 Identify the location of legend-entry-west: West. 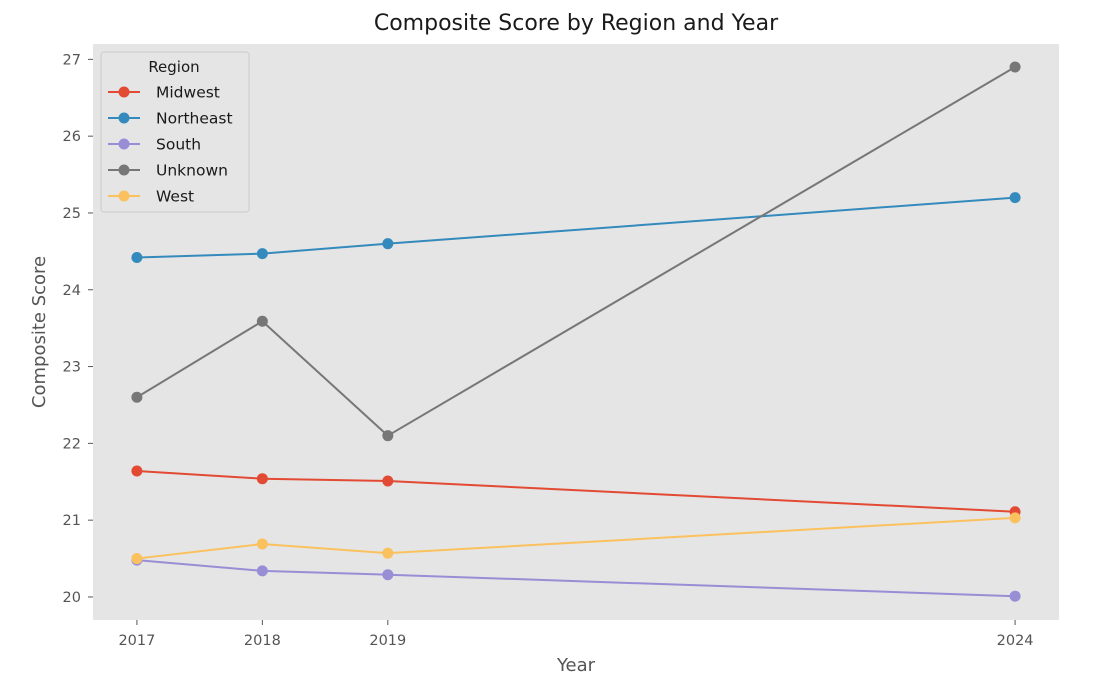
(151, 197).